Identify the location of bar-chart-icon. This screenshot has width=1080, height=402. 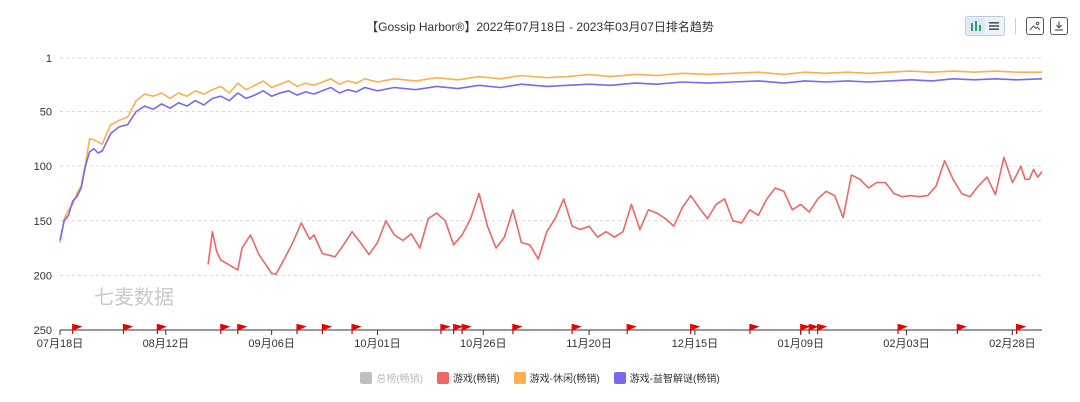
(976, 26).